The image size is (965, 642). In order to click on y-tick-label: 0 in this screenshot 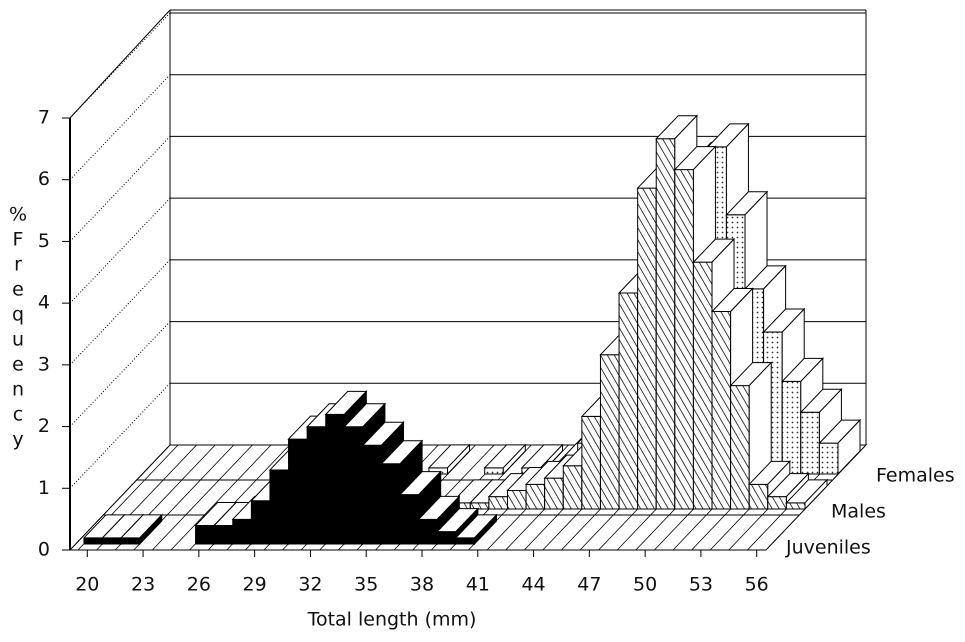, I will do `click(44, 550)`.